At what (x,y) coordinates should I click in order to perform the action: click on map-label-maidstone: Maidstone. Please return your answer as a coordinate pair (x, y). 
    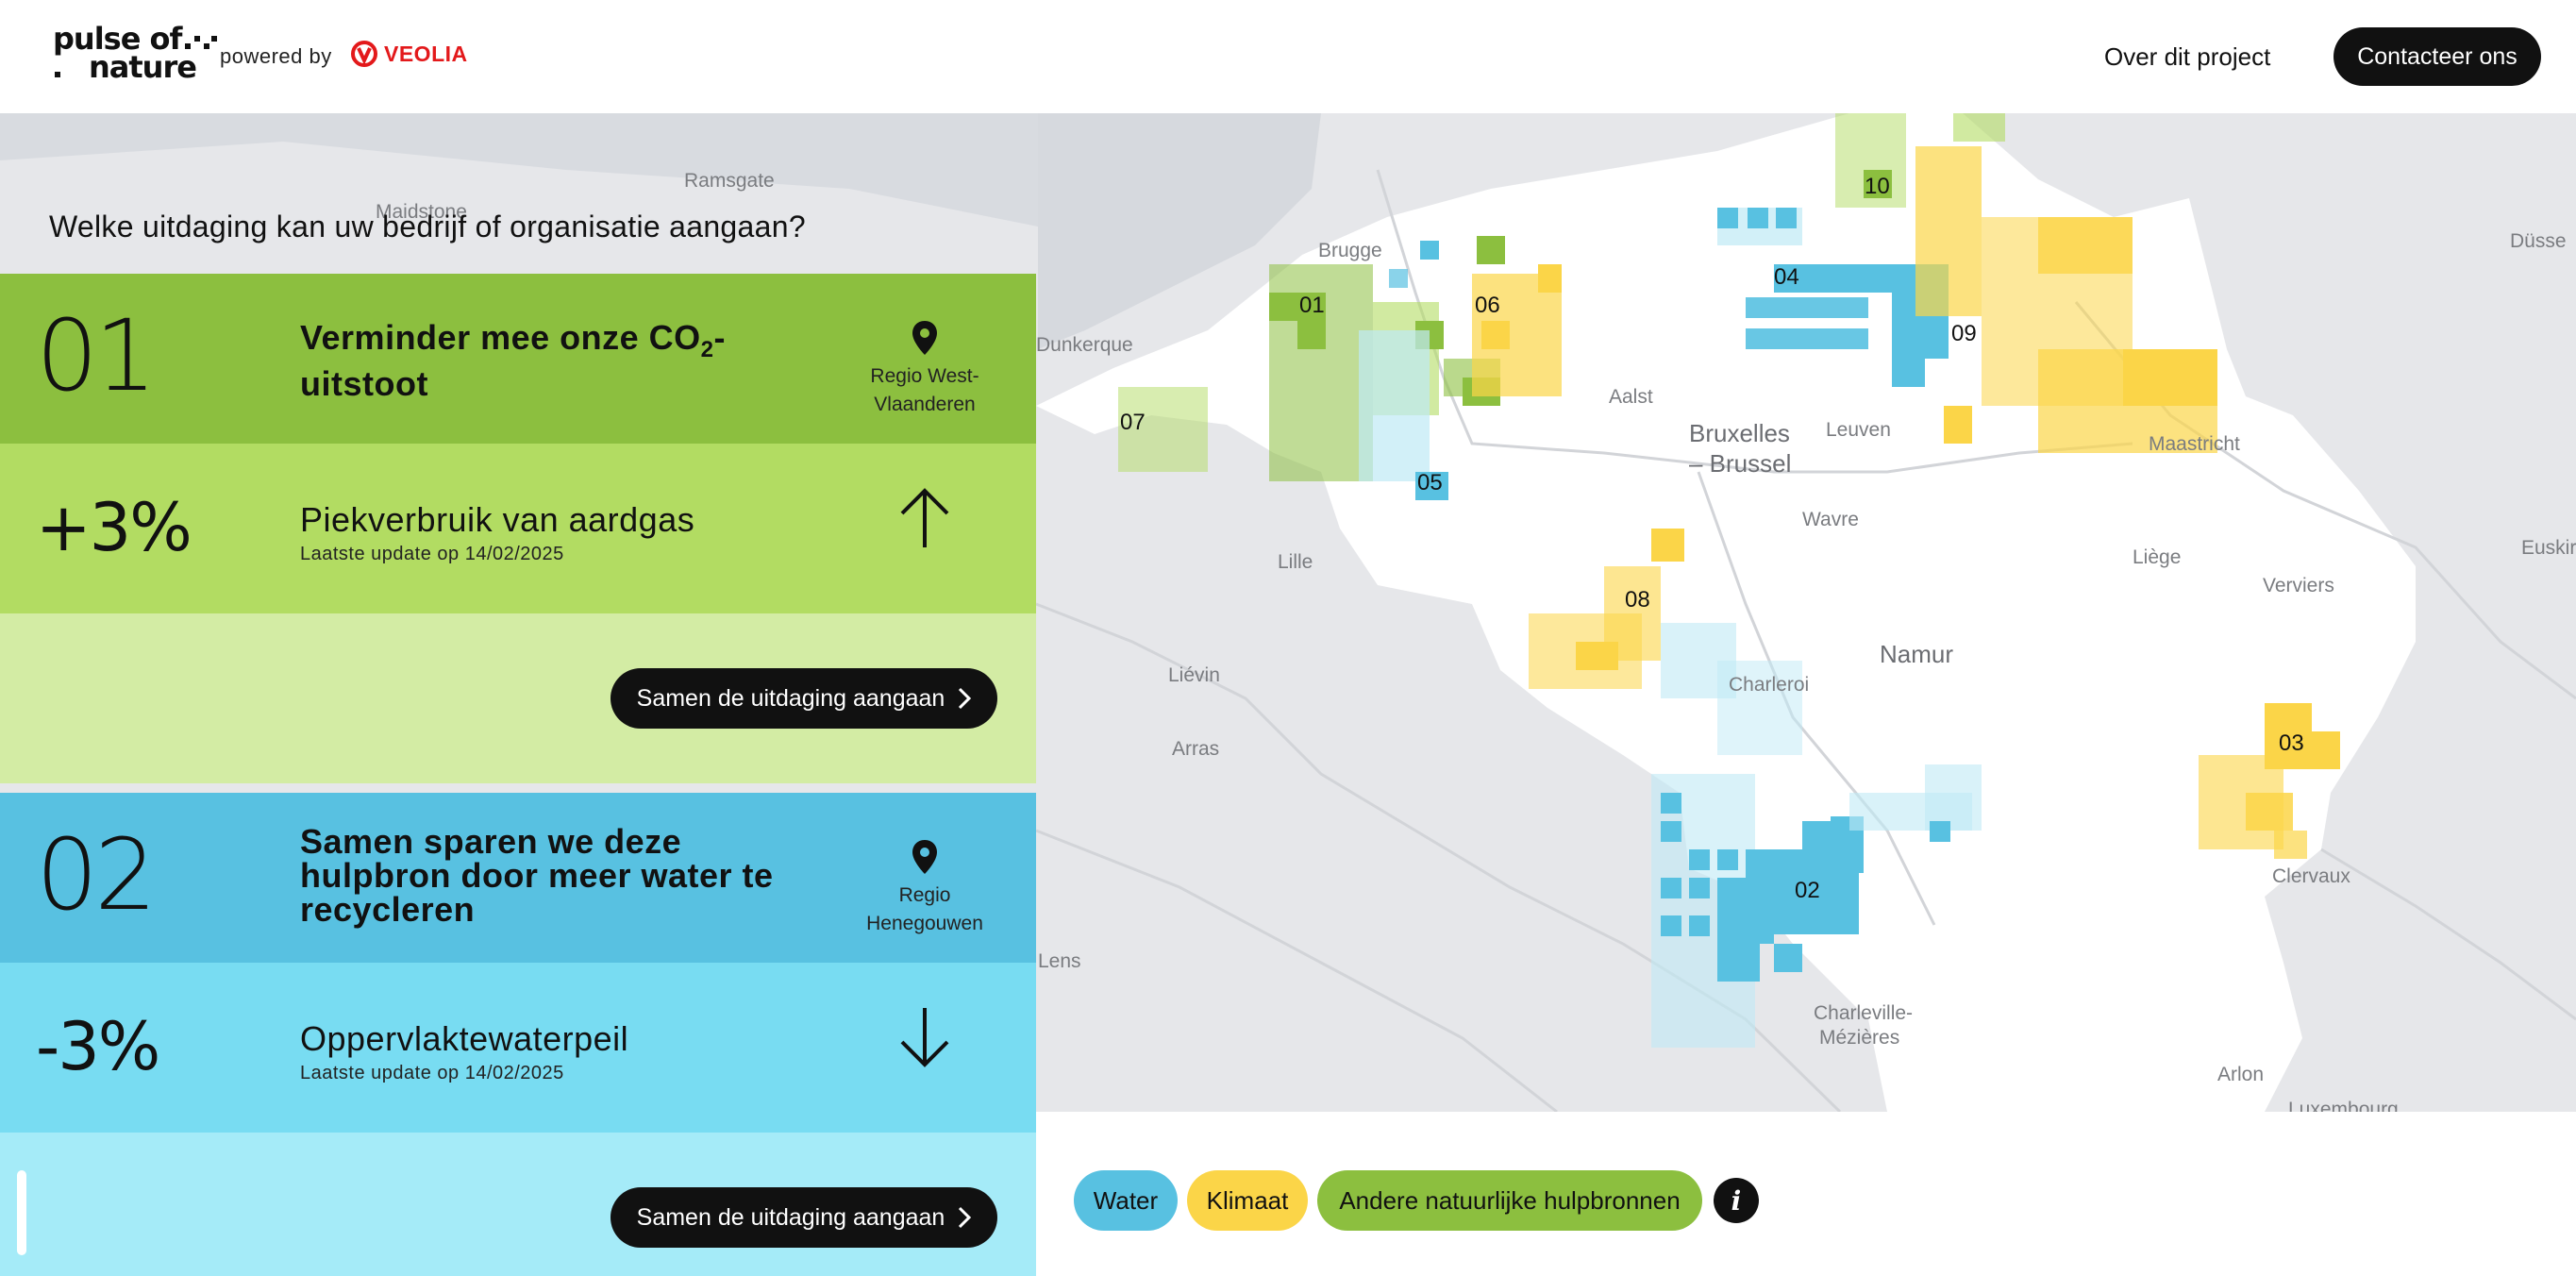
    Looking at the image, I should click on (421, 212).